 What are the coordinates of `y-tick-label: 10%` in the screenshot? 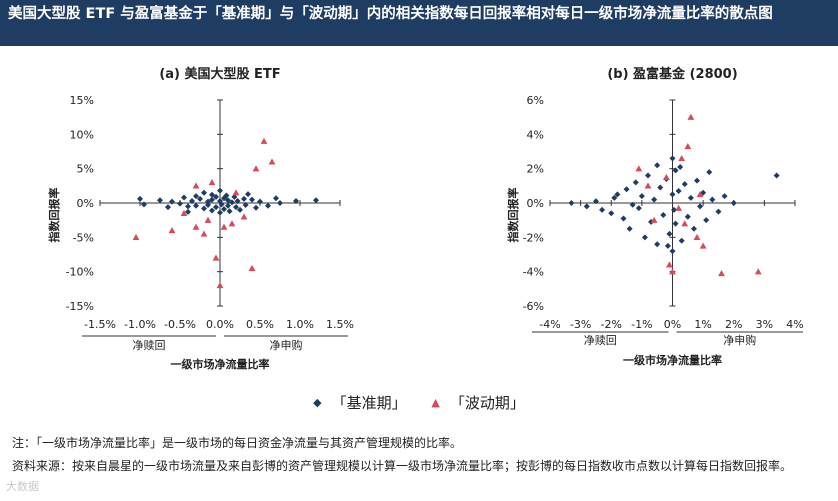 It's located at (82, 134).